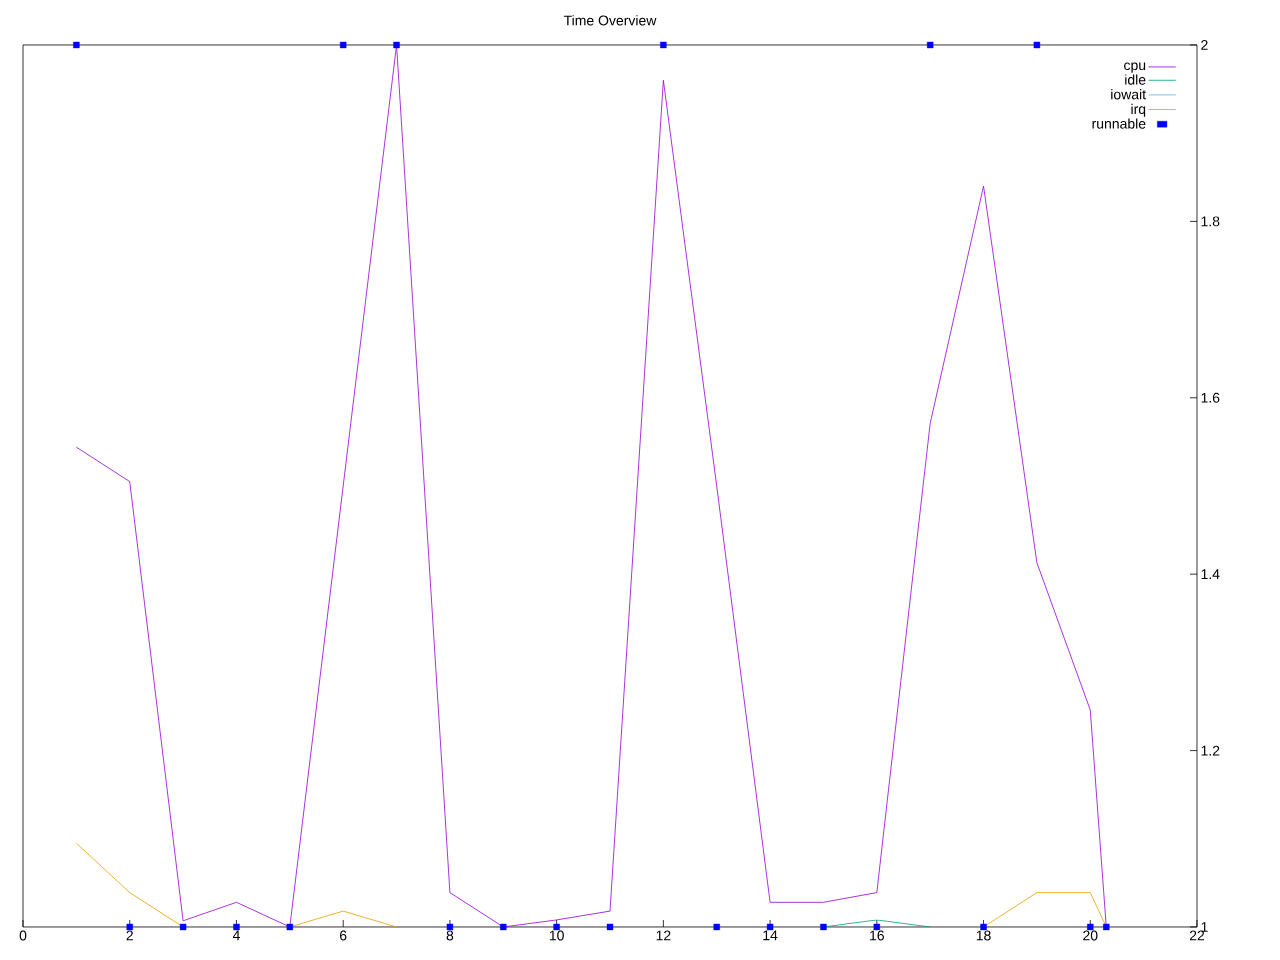 The height and width of the screenshot is (960, 1280). What do you see at coordinates (23, 935) in the screenshot?
I see `x-tick-label: 0` at bounding box center [23, 935].